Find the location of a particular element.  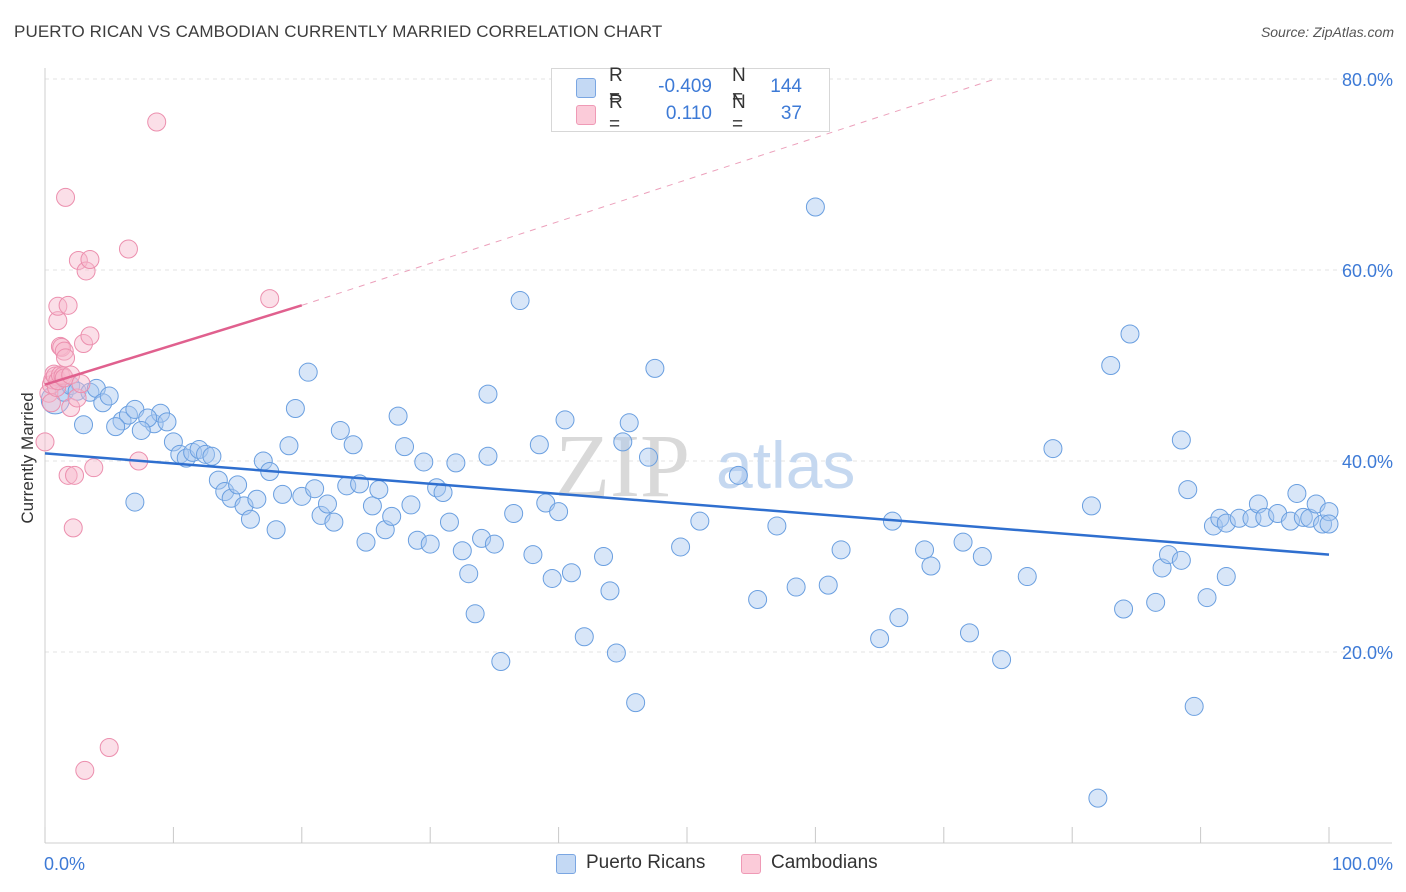

y-tick-labels: 20.0% 40.0% 60.0% 80.0% is located at coordinates (1367, 366).